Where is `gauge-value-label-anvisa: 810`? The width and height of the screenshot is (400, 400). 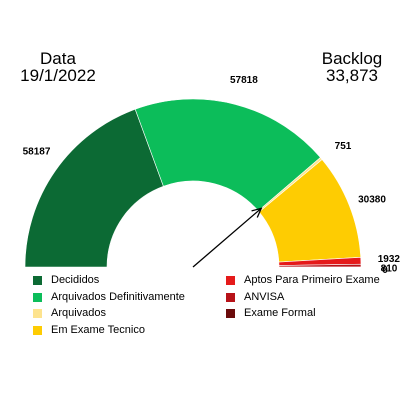
gauge-value-label-anvisa: 810 is located at coordinates (389, 268).